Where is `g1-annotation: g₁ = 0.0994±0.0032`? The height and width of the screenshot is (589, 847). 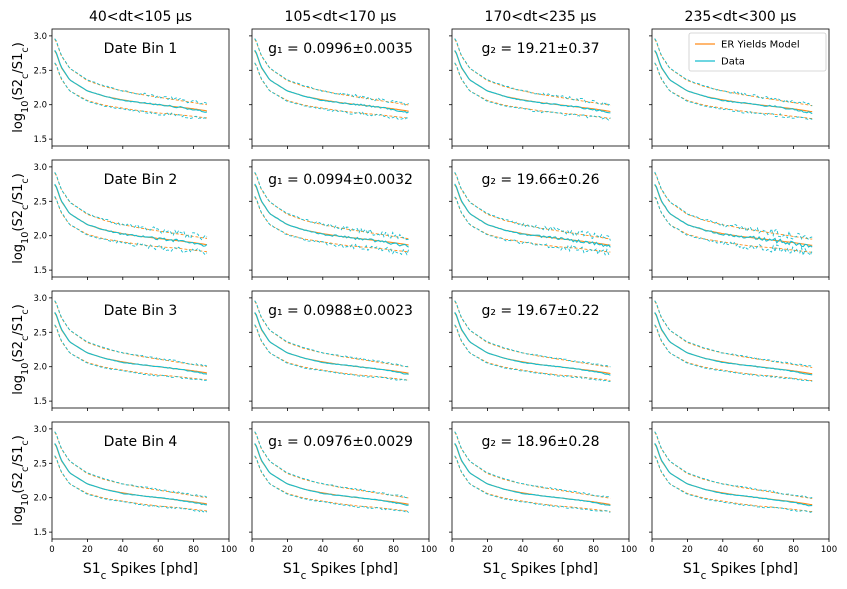
g1-annotation: g₁ = 0.0994±0.0032 is located at coordinates (340, 180).